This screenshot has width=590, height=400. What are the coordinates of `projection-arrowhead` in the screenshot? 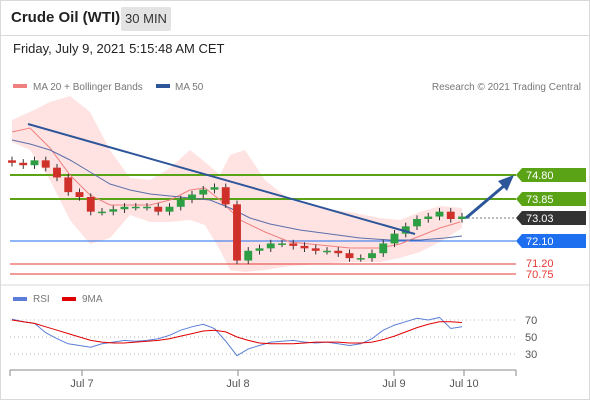 It's located at (506, 183).